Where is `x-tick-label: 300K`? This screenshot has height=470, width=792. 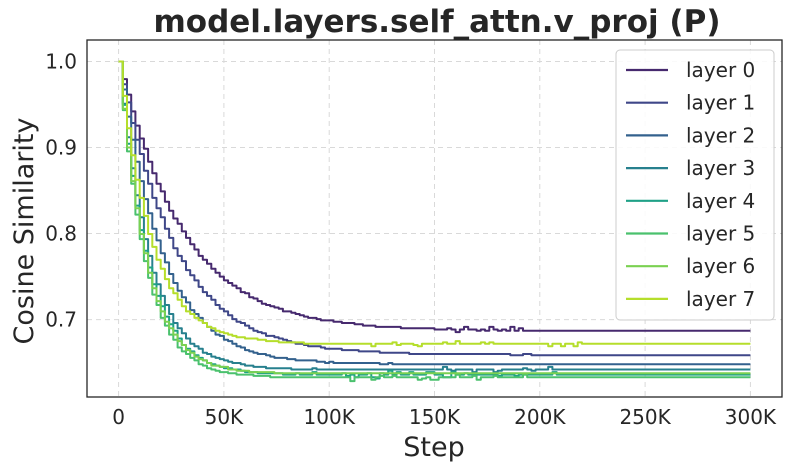
x-tick-label: 300K is located at coordinates (751, 417).